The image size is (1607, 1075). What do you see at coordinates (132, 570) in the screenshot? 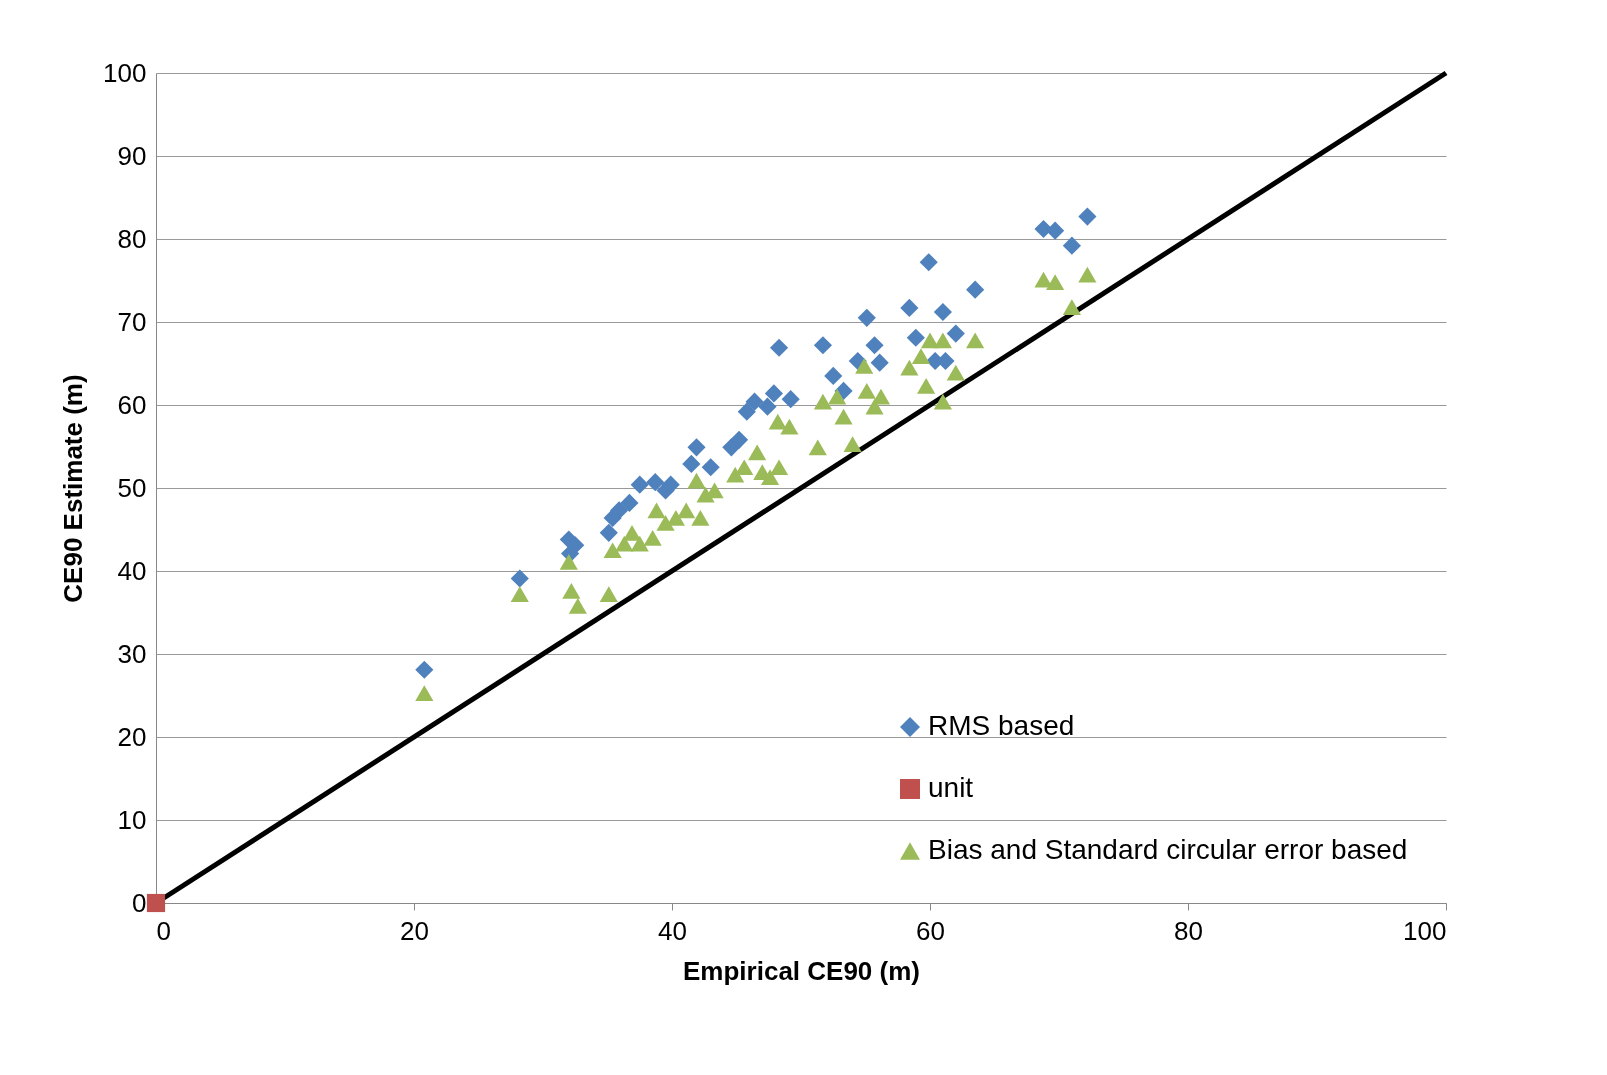
I see `y-tick-label: 40` at bounding box center [132, 570].